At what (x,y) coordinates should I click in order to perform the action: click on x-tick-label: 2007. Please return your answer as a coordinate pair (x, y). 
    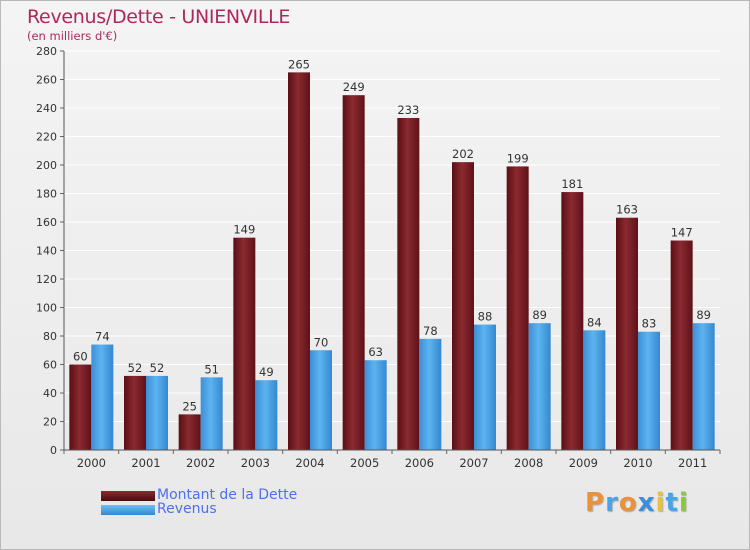
    Looking at the image, I should click on (473, 463).